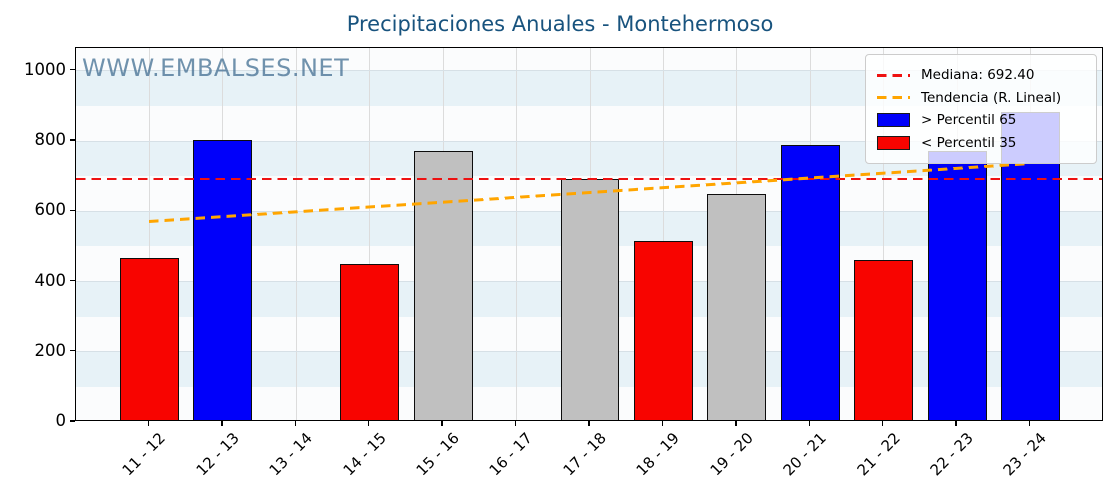 The width and height of the screenshot is (1120, 500). I want to click on x-tick-label: 12 - 13, so click(217, 454).